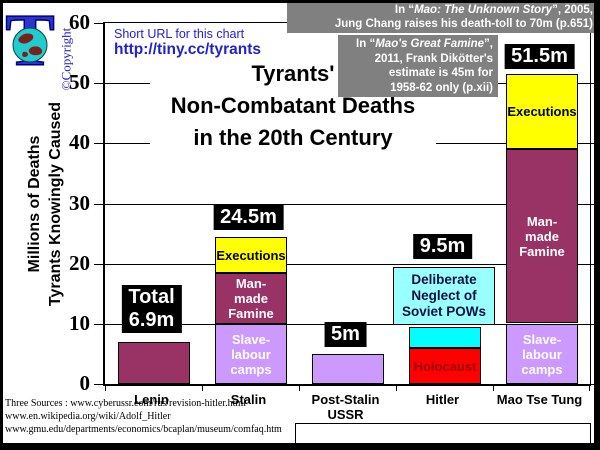 The width and height of the screenshot is (600, 450). Describe the element at coordinates (79, 203) in the screenshot. I see `y-axis-tick-label: 30` at that location.